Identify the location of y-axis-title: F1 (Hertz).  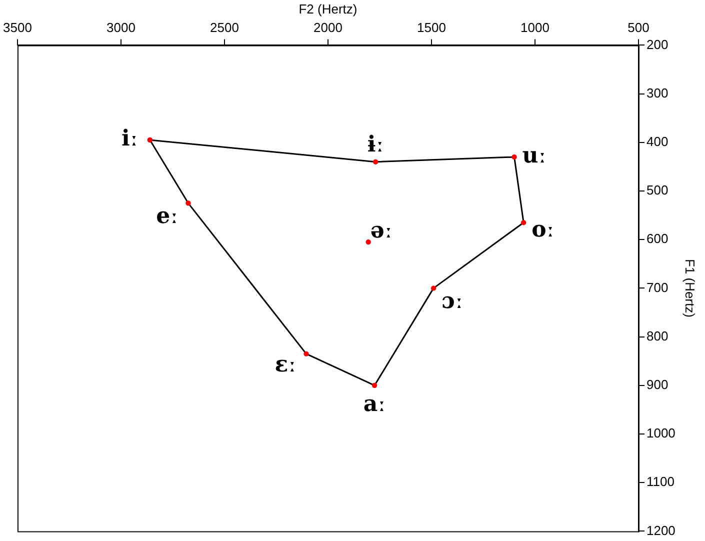
(690, 288).